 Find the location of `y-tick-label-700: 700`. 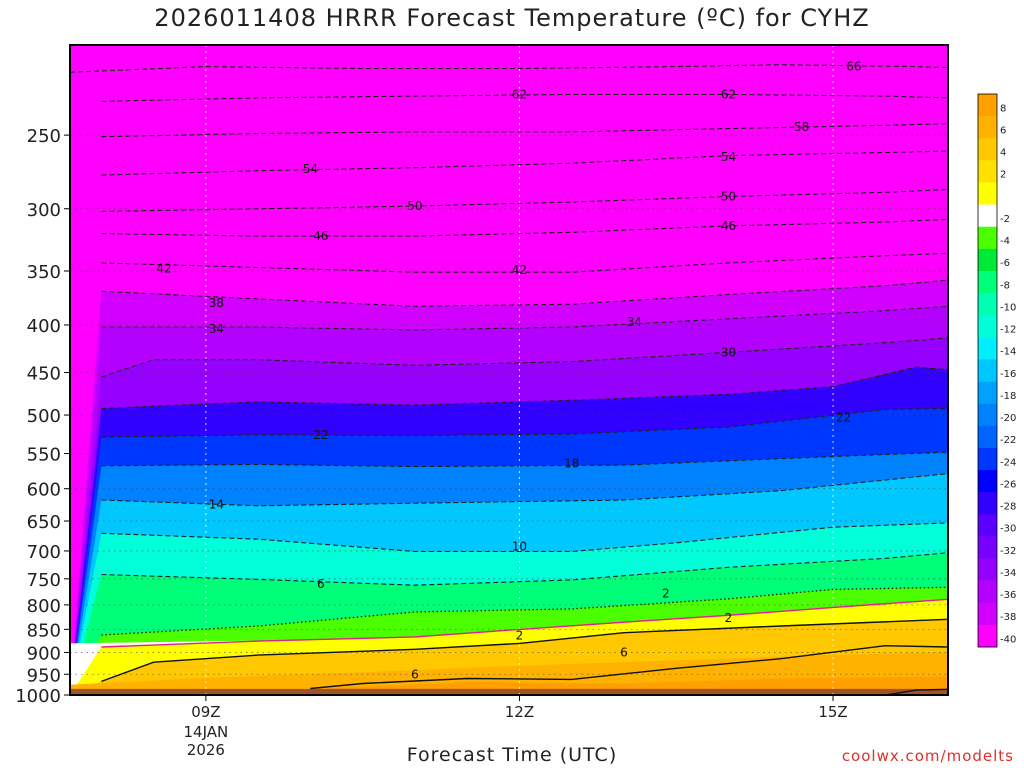

y-tick-label-700: 700 is located at coordinates (44, 552).